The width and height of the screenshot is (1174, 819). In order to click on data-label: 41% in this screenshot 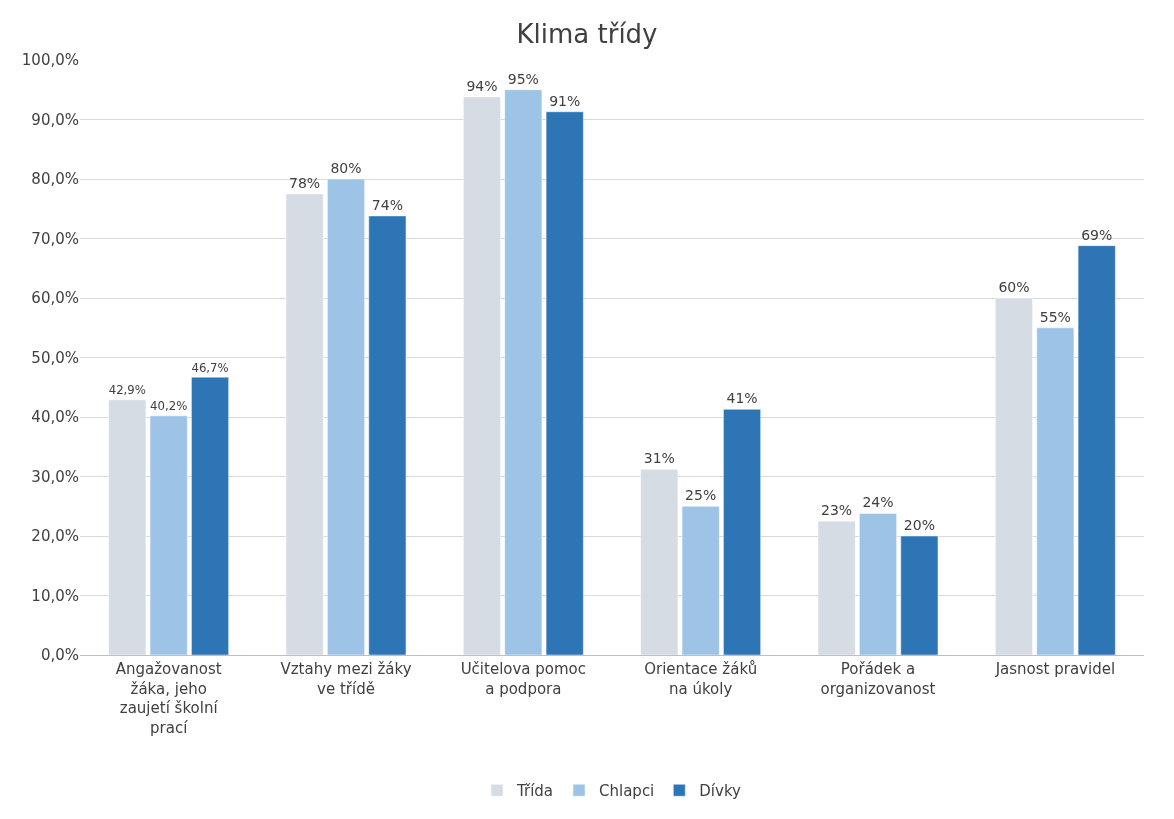, I will do `click(742, 398)`.